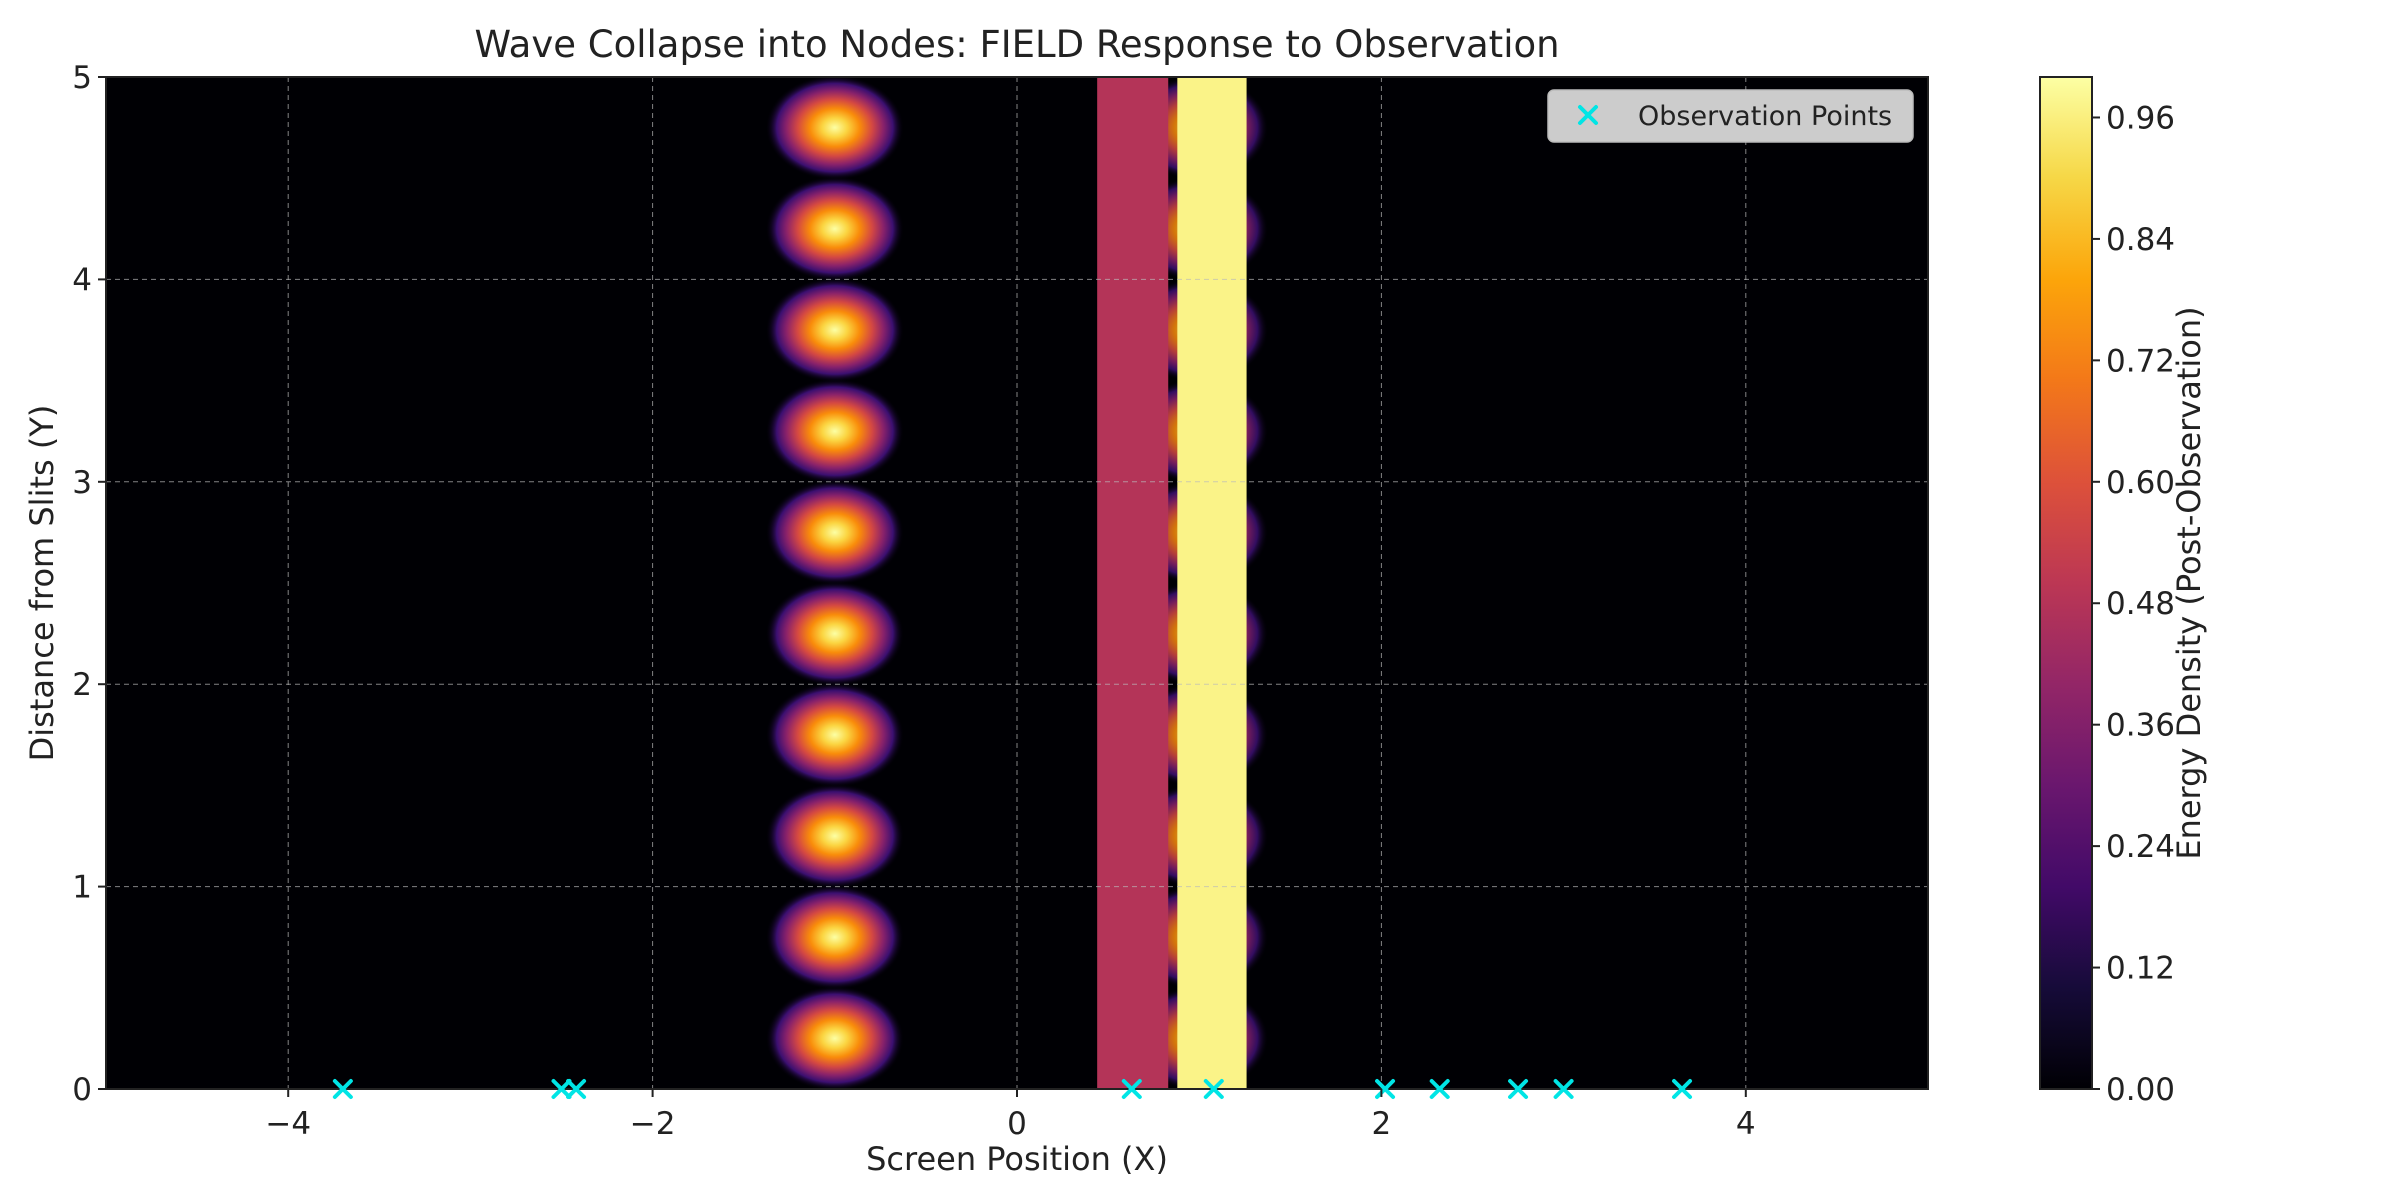  What do you see at coordinates (2140, 726) in the screenshot?
I see `colorbar-tick-label-3: 0.36` at bounding box center [2140, 726].